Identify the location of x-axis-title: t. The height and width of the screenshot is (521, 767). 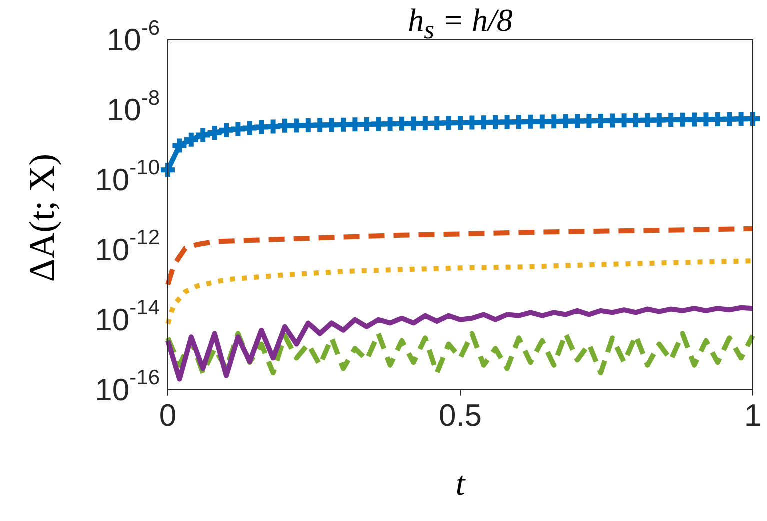
(460, 485).